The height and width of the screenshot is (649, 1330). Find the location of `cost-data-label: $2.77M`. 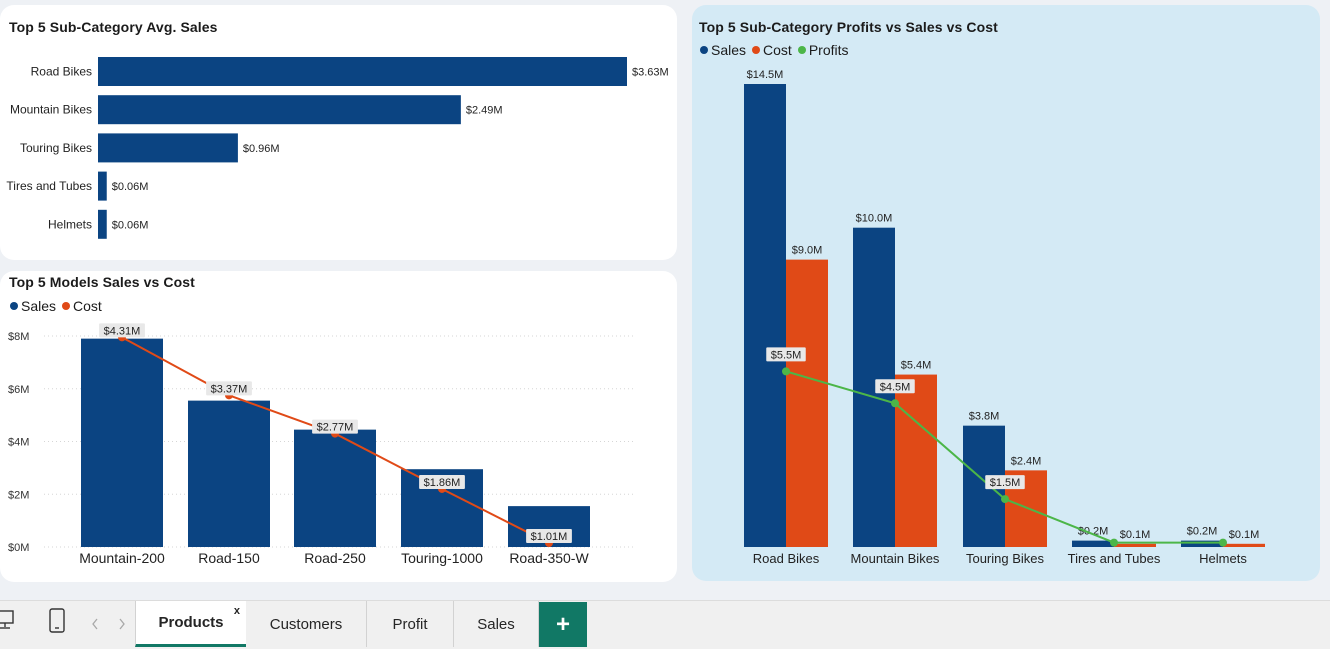

cost-data-label: $2.77M is located at coordinates (335, 428).